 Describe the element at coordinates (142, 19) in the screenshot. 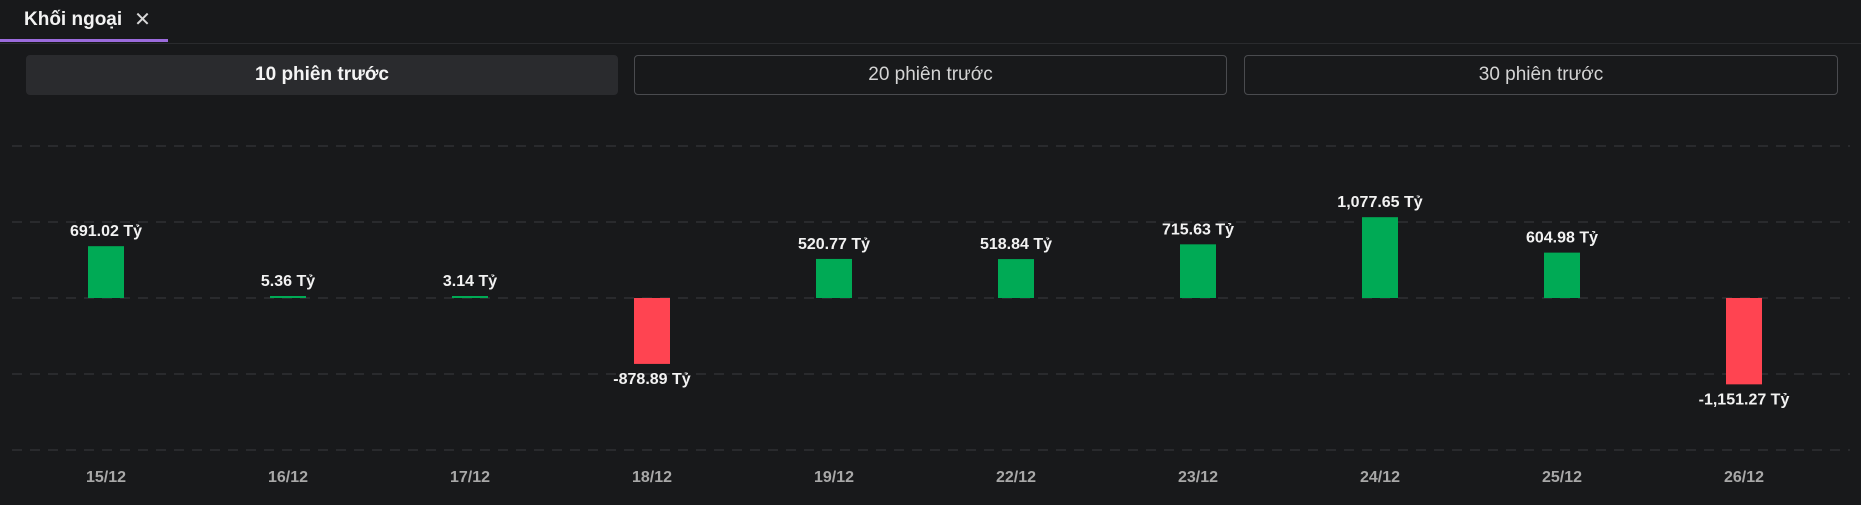

I see `close-icon: ✕` at that location.